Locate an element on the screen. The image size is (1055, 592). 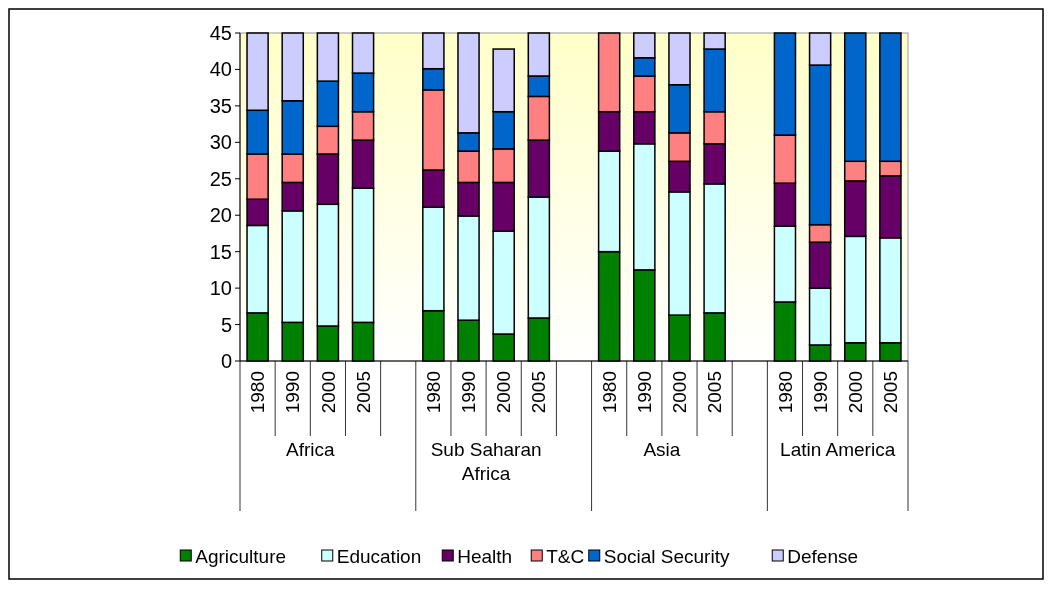
text: Africa is located at coordinates (311, 449).